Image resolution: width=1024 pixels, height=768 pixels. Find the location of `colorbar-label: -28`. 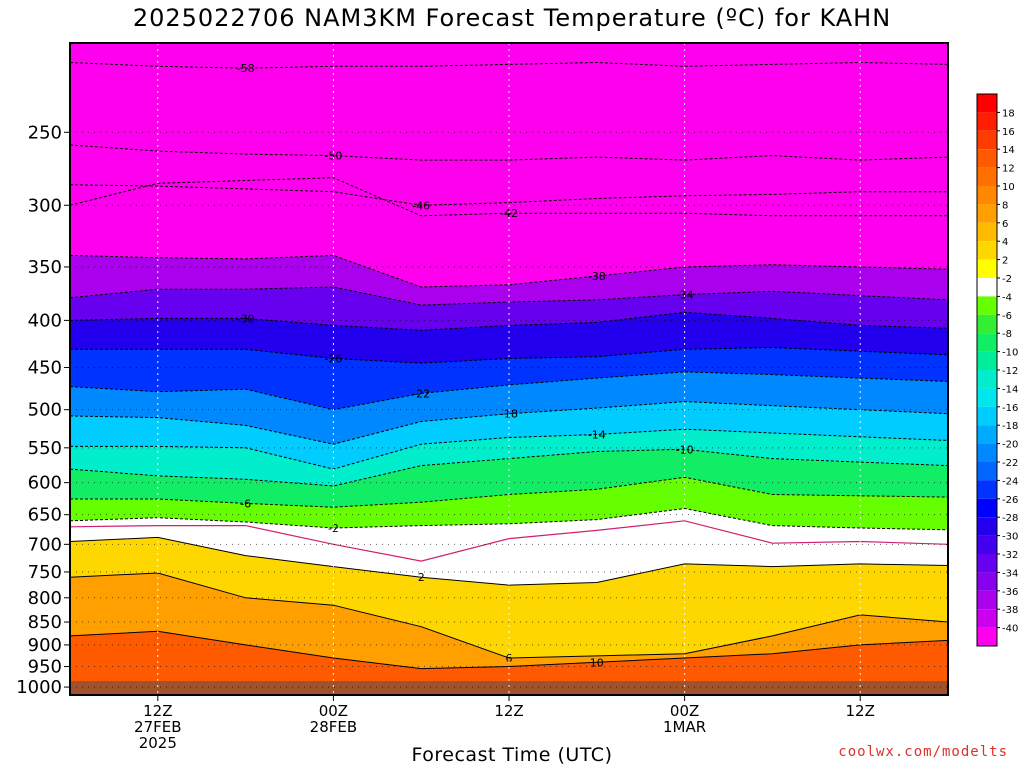

colorbar-label: -28 is located at coordinates (1010, 518).